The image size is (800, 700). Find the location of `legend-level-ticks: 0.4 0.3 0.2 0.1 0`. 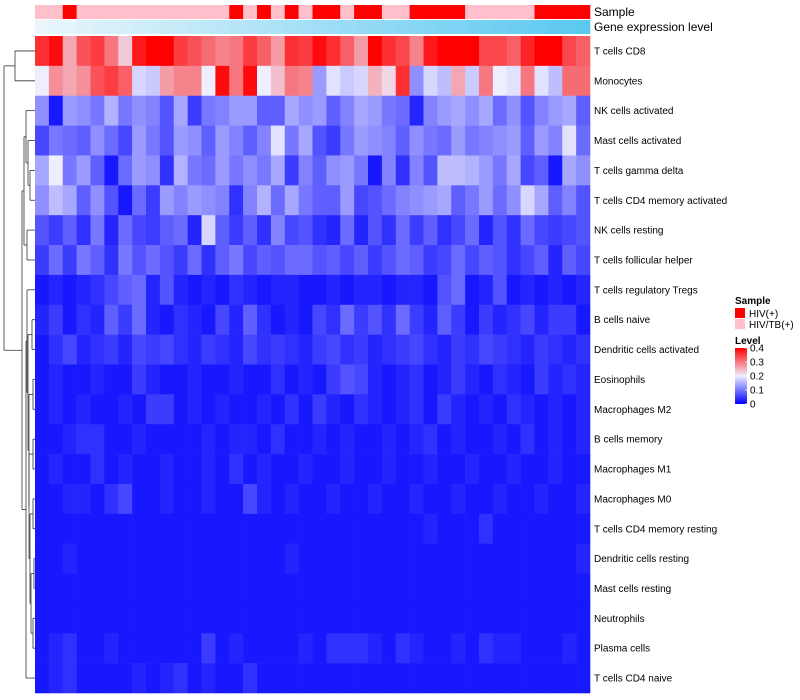

legend-level-ticks: 0.4 0.3 0.2 0.1 0 is located at coordinates (754, 377).